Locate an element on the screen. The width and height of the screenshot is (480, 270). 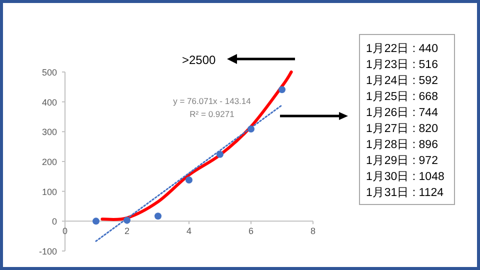
y-tick-label: -100 is located at coordinates (47, 251).